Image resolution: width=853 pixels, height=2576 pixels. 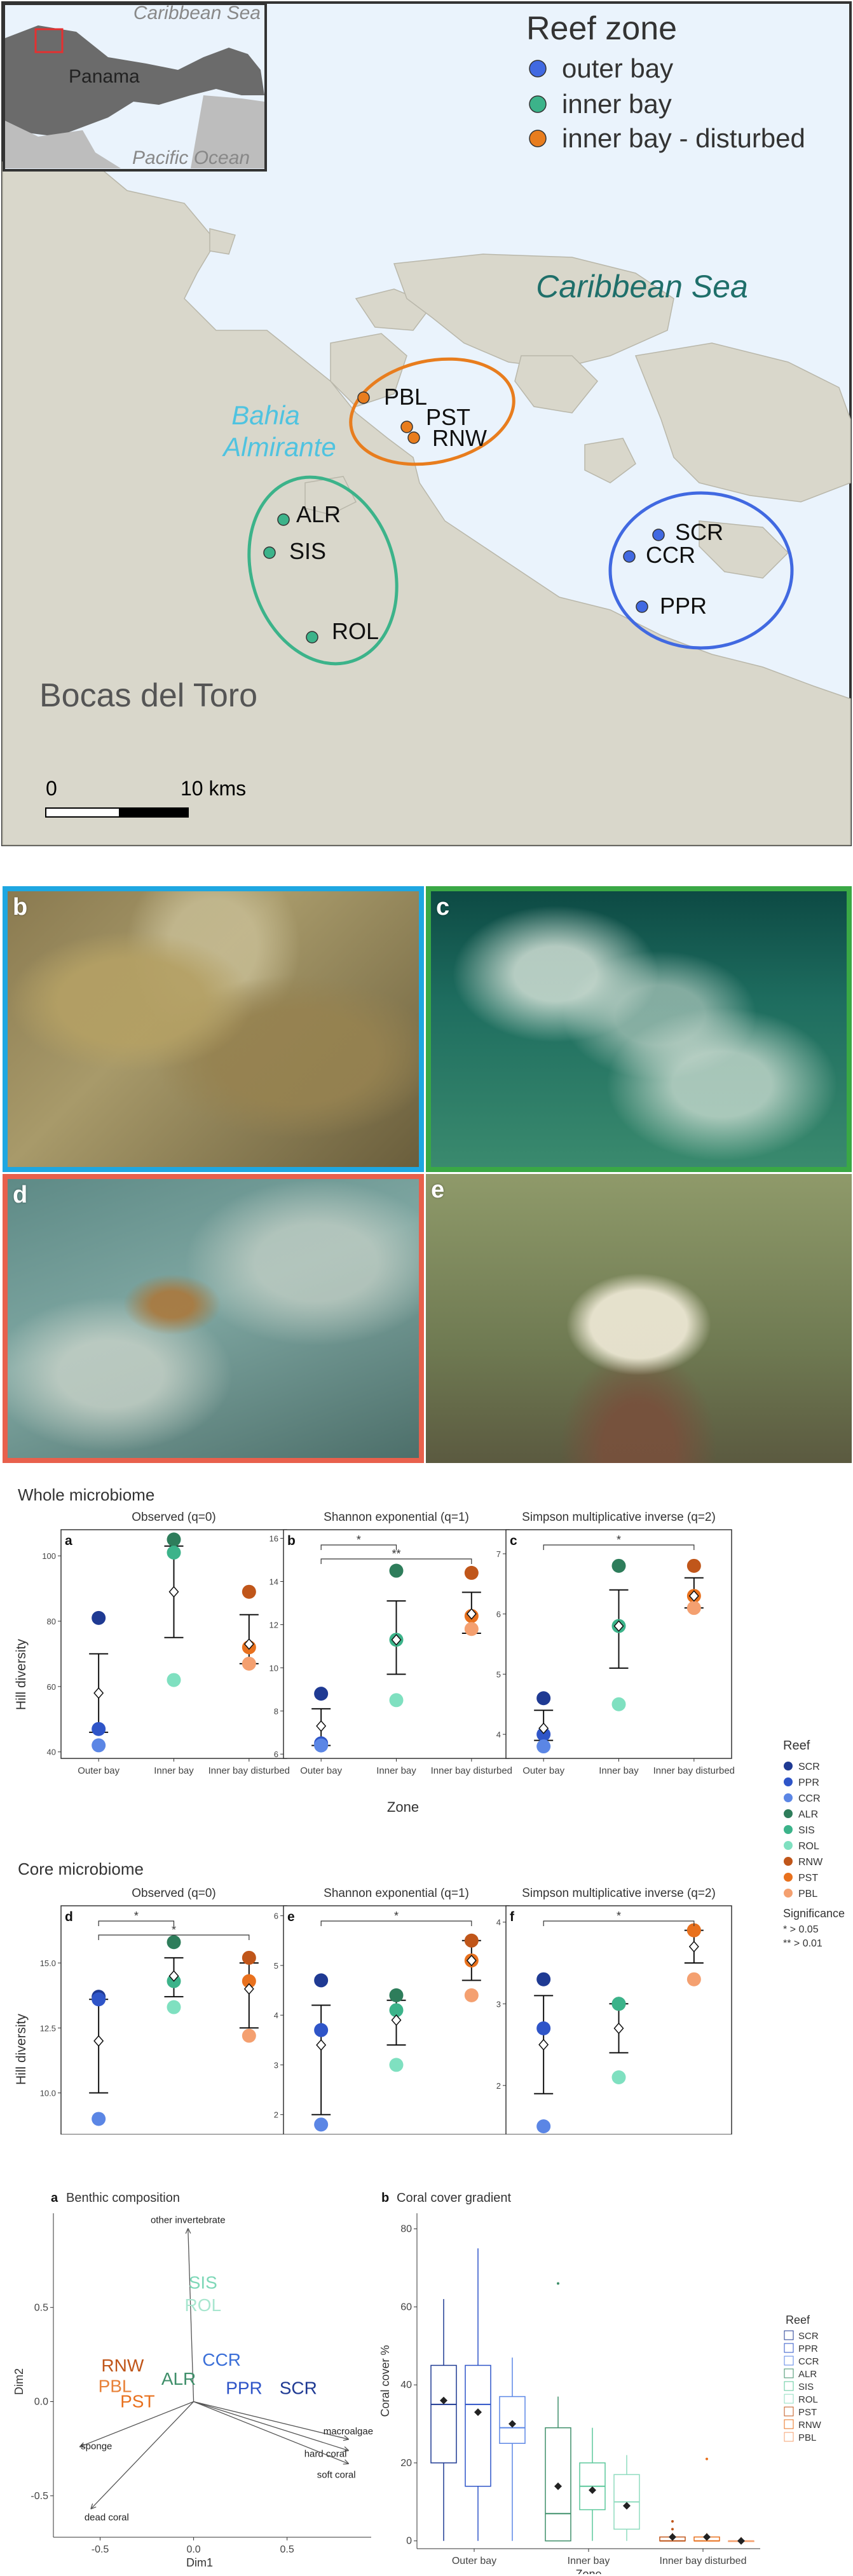 I want to click on ytick-label-b: 12, so click(x=274, y=1624).